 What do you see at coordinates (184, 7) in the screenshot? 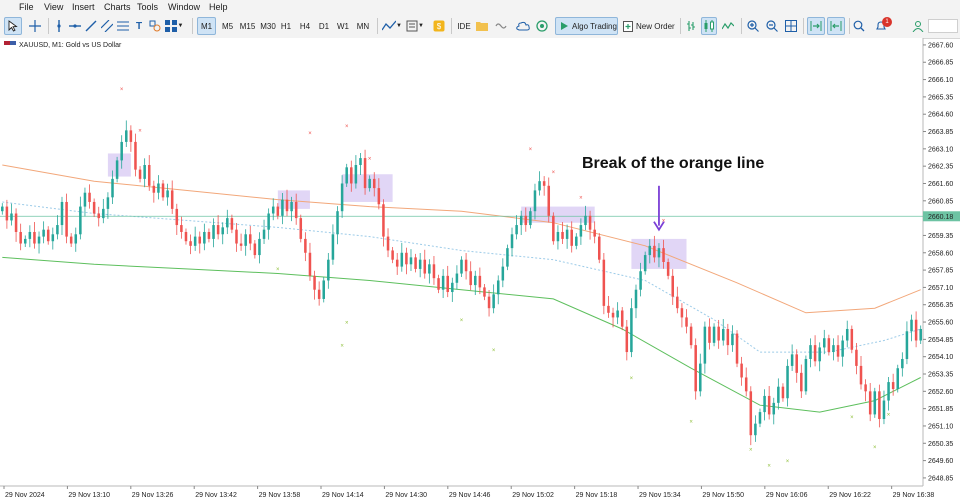
I see `menu-window: Window` at bounding box center [184, 7].